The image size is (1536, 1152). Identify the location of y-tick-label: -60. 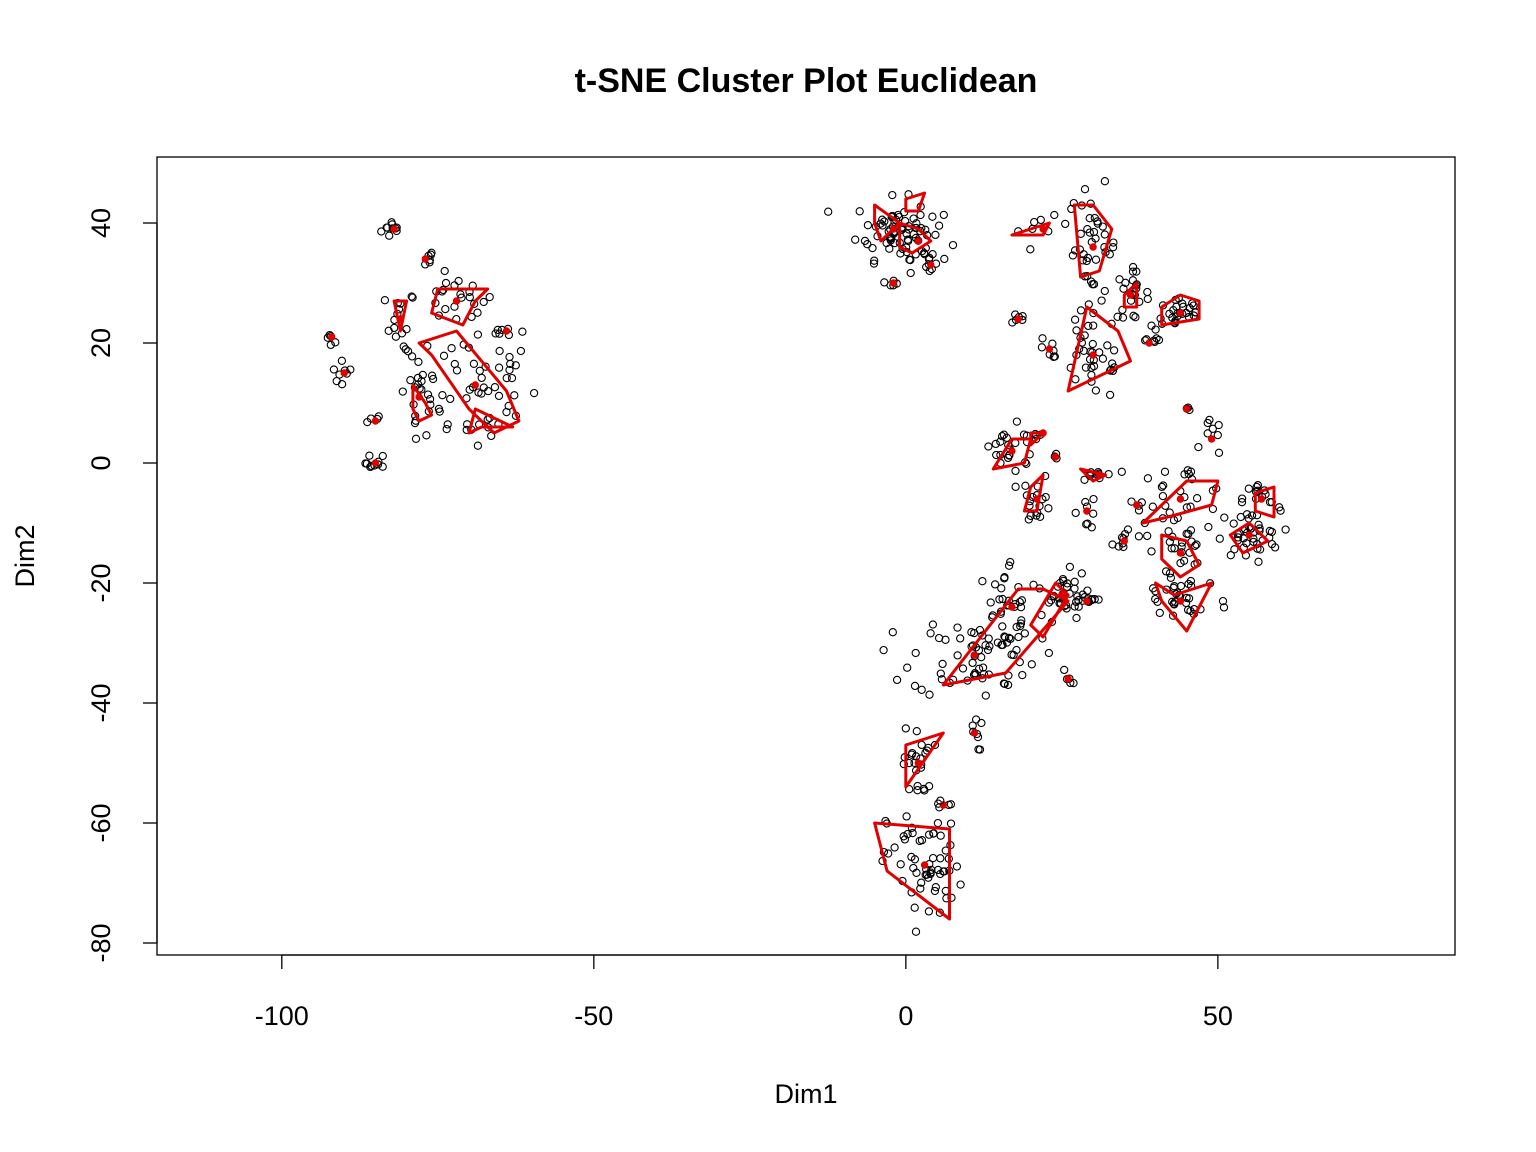
(101, 822).